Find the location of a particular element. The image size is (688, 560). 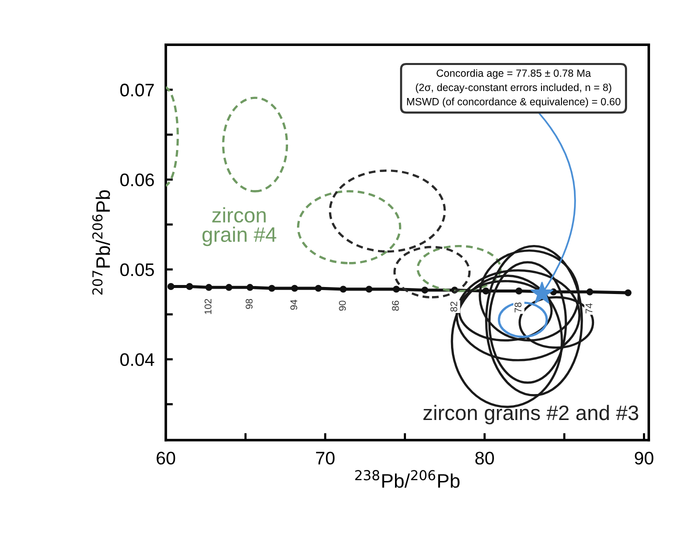

annotation: 86 is located at coordinates (395, 305).